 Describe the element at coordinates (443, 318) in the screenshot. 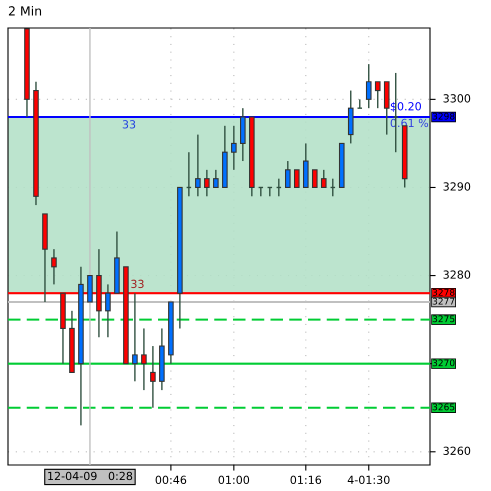

I see `ref-line-label: 3275` at that location.